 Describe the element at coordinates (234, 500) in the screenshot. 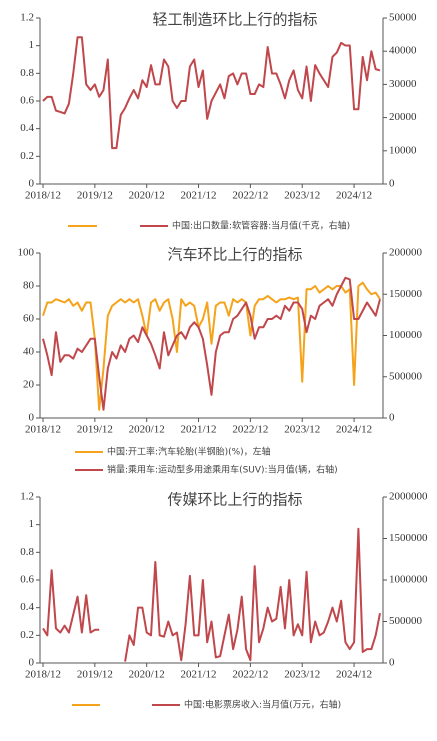

I see `chart-title: 传媒环比上行的指标` at that location.